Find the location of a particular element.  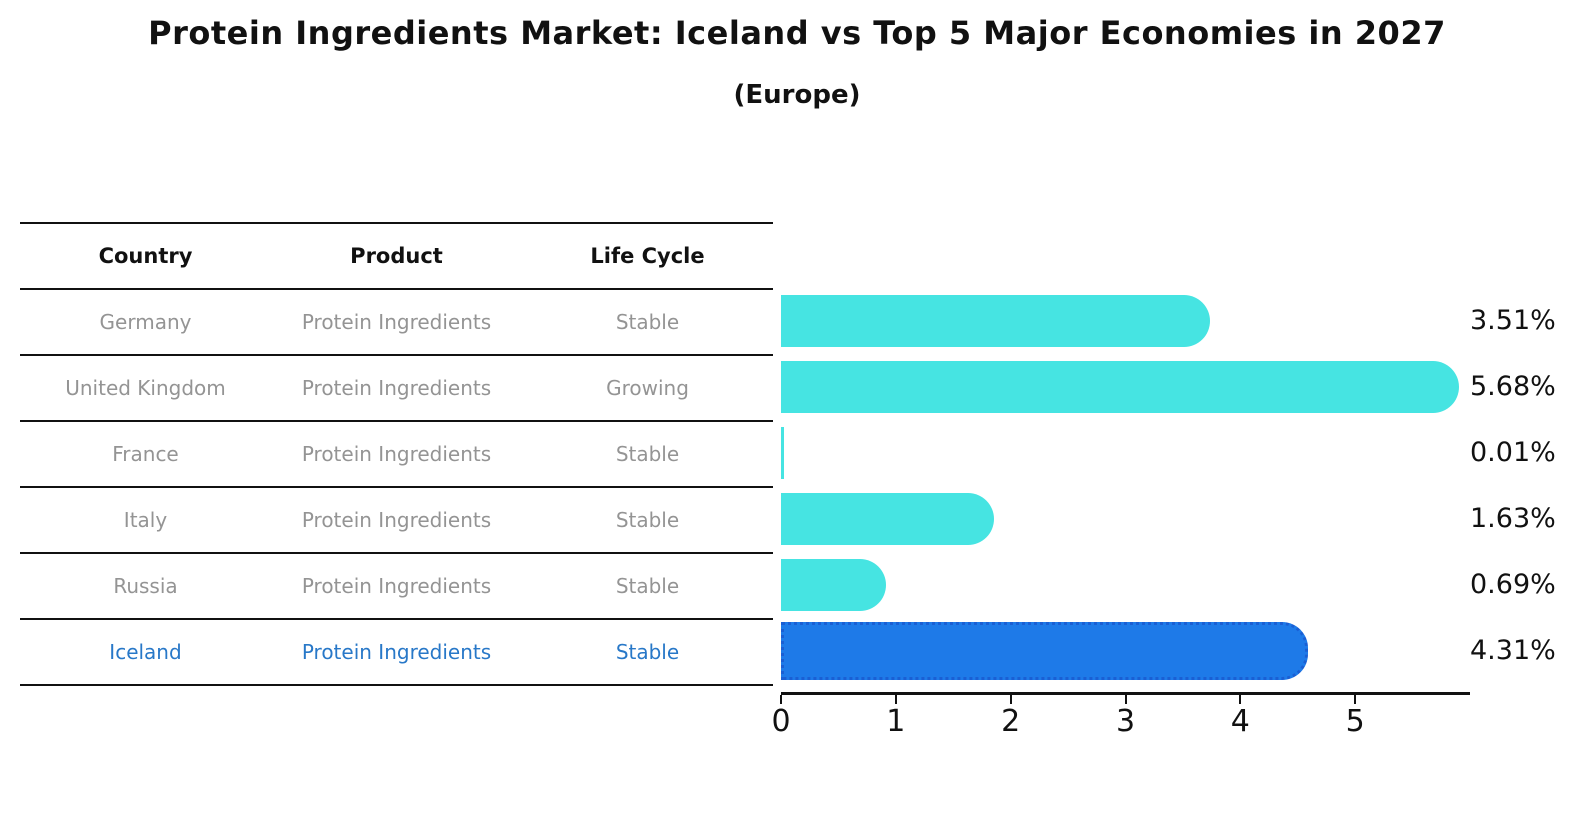

cell-country: France is located at coordinates (145, 454).